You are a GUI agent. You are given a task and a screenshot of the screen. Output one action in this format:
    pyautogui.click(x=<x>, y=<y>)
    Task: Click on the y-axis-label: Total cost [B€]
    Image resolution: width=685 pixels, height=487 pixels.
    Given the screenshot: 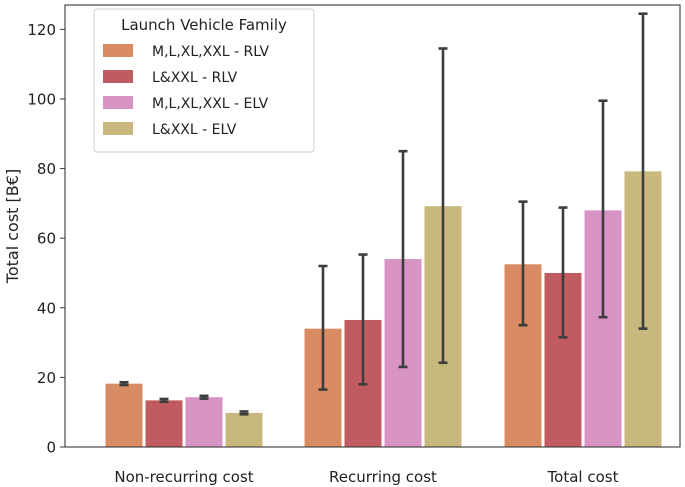 What is the action you would take?
    pyautogui.click(x=12, y=226)
    